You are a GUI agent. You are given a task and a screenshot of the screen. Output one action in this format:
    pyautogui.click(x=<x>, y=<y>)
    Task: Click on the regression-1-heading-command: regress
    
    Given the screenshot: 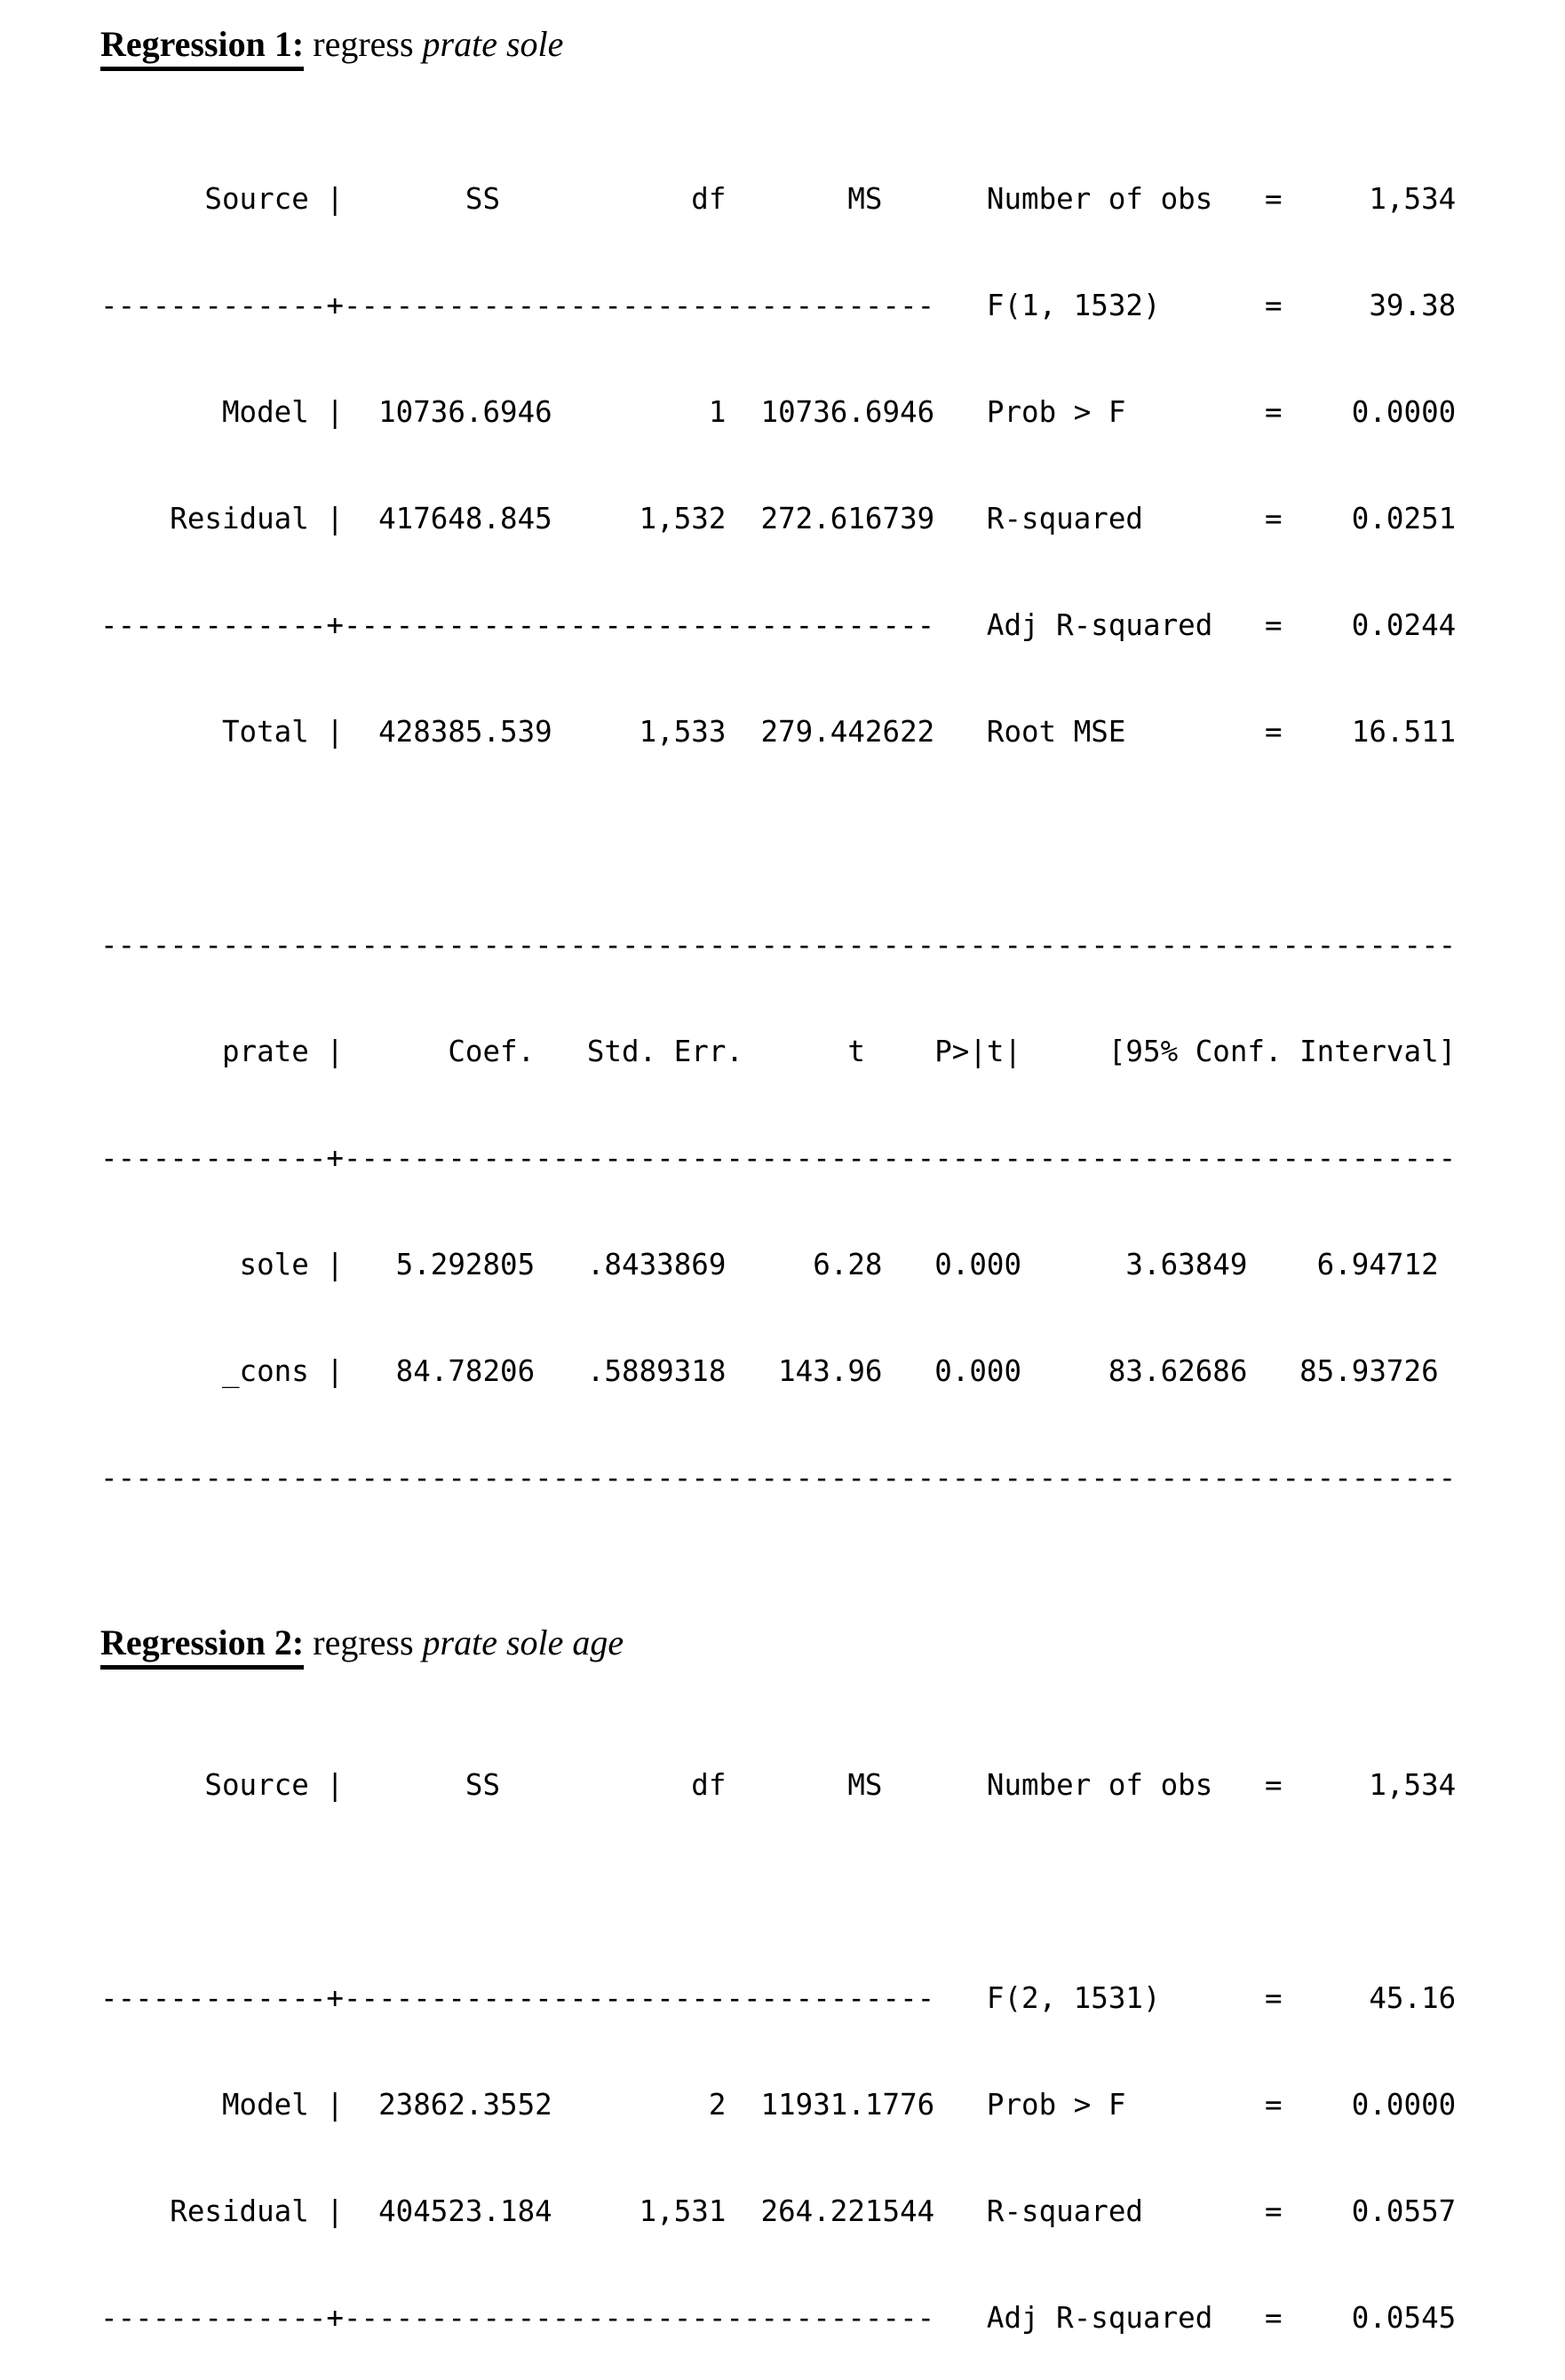 What is the action you would take?
    pyautogui.click(x=364, y=44)
    